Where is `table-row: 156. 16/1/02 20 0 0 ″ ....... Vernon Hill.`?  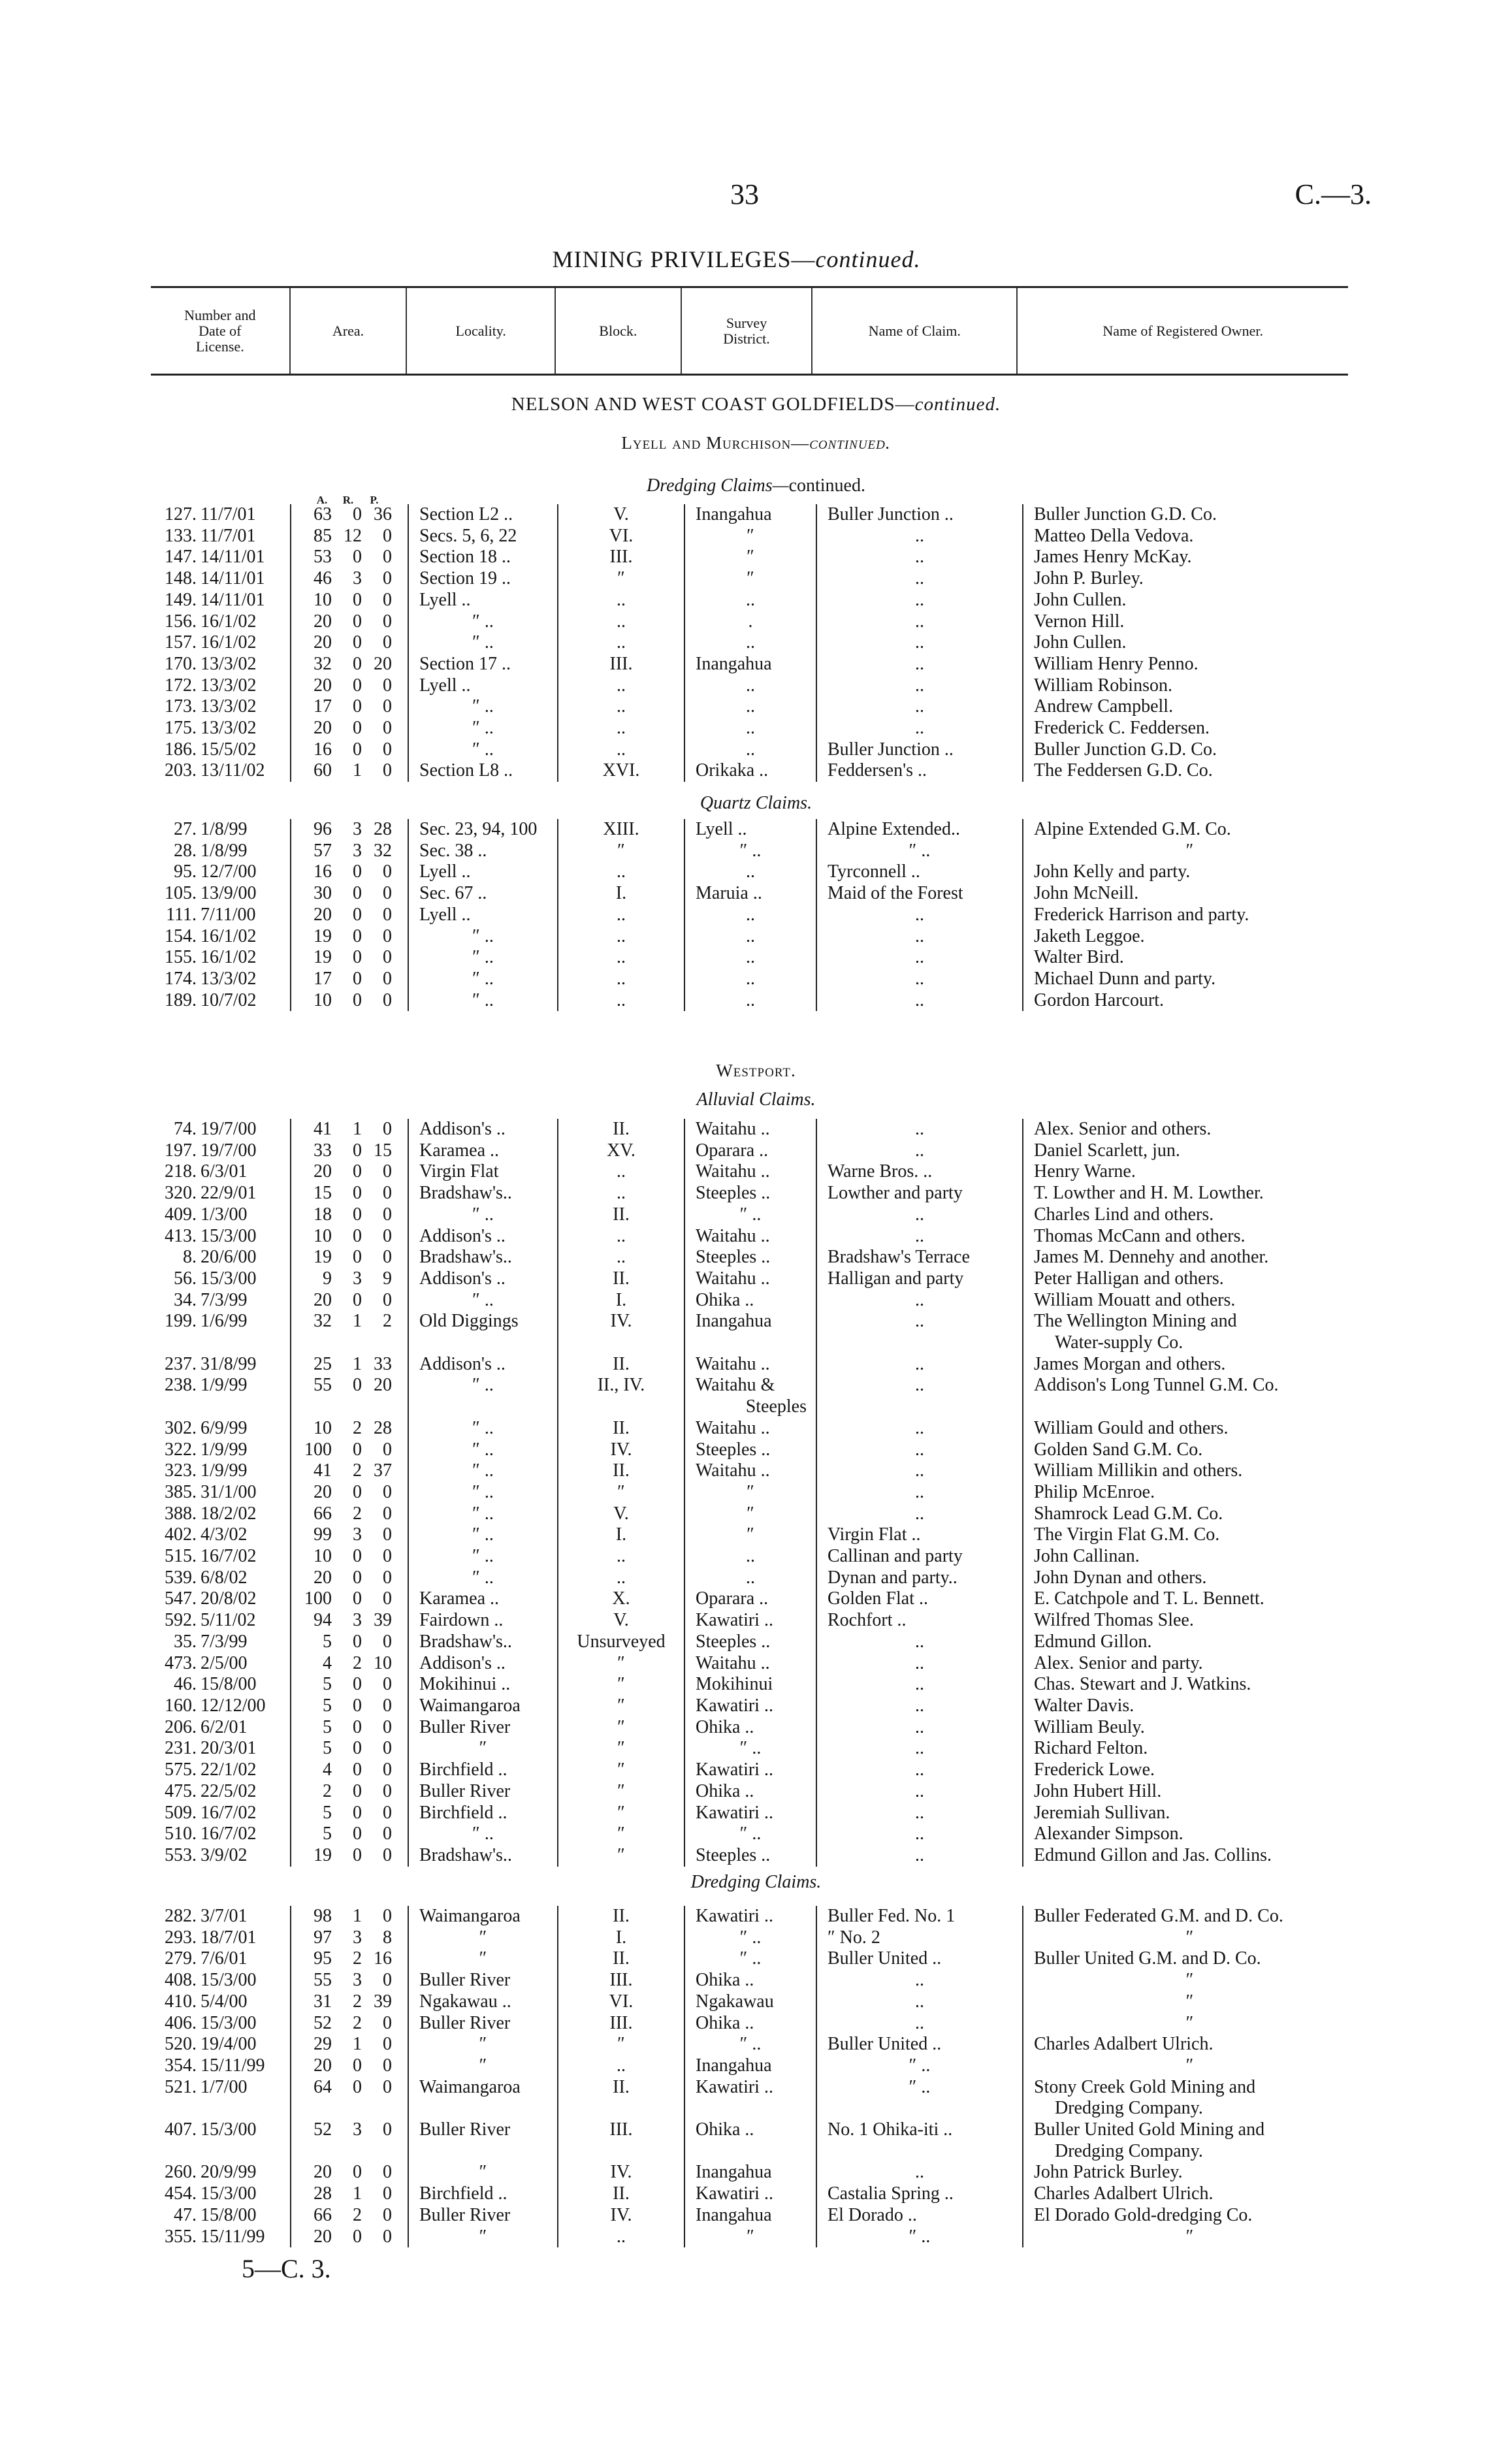
table-row: 156. 16/1/02 20 0 0 ″ ....... Vernon Hill. is located at coordinates (753, 622).